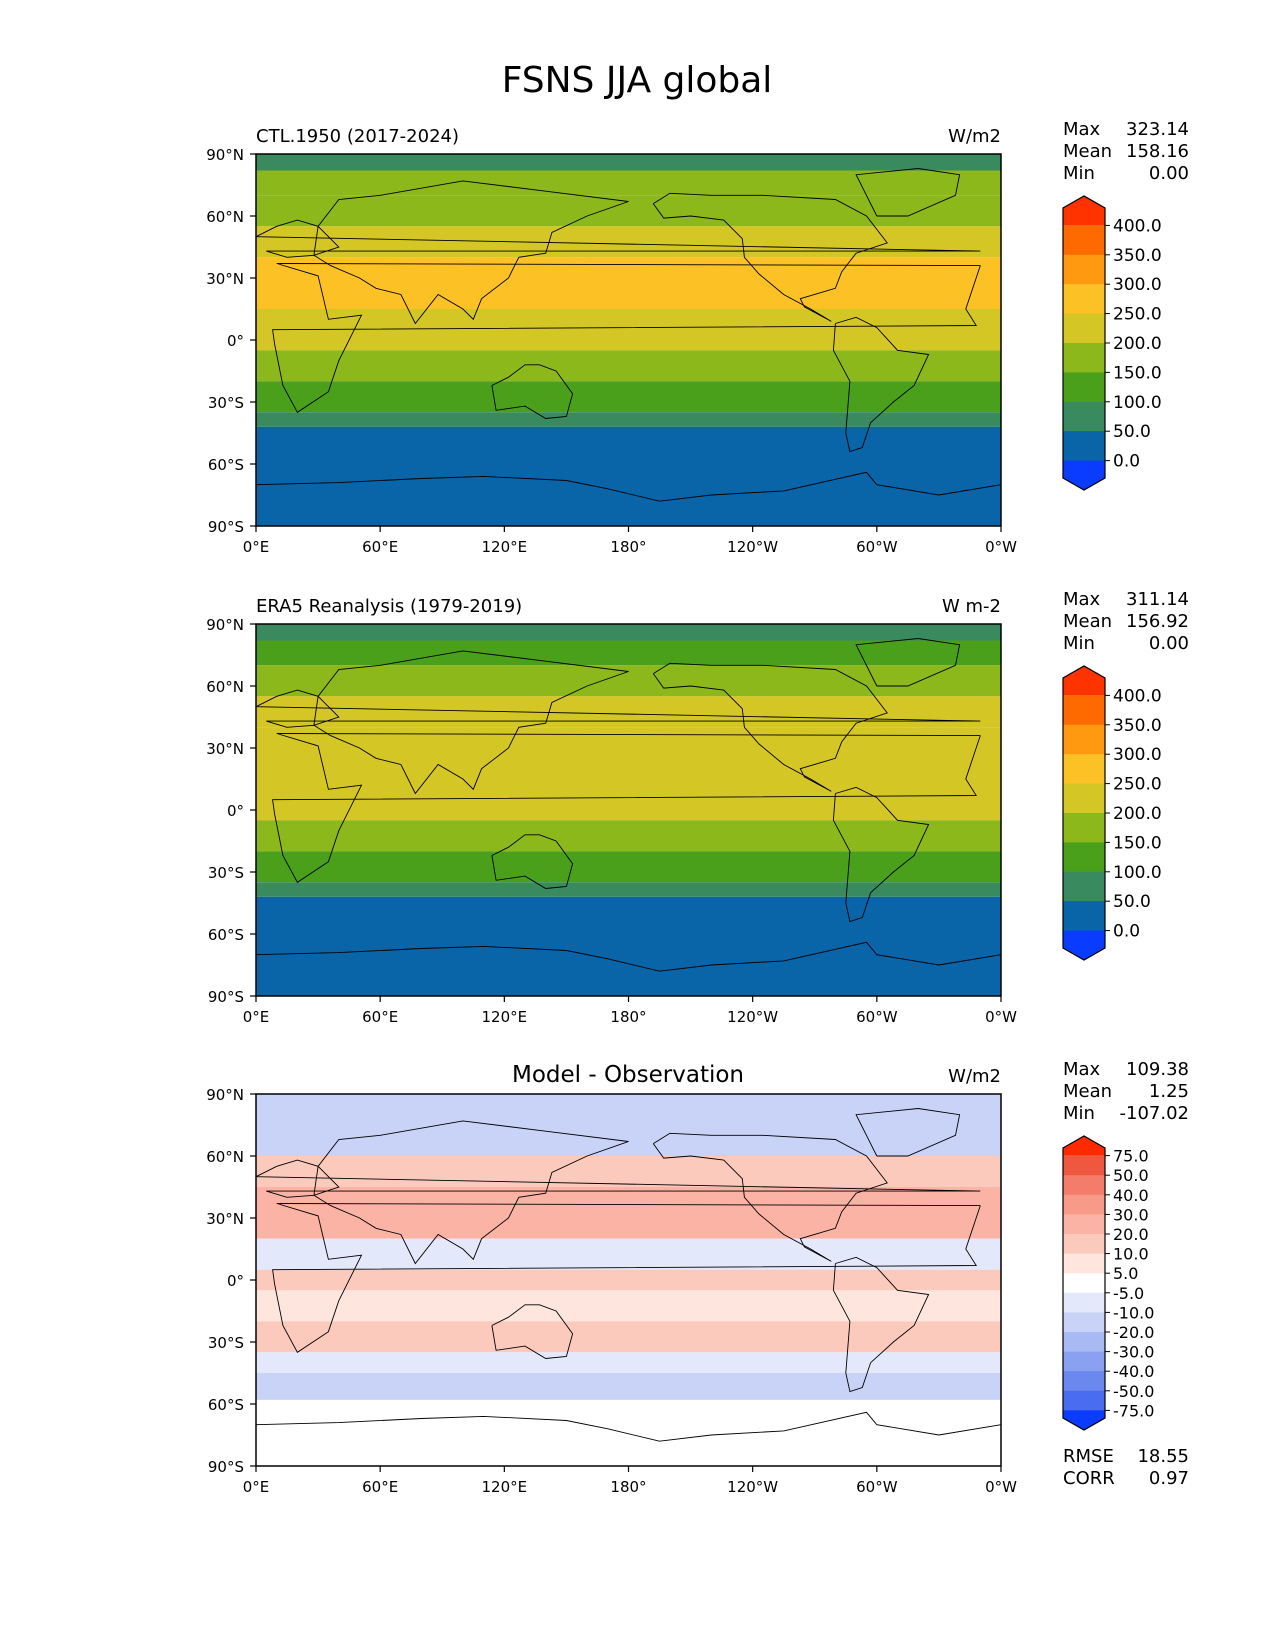  Describe the element at coordinates (1125, 1273) in the screenshot. I see `colorbar-label: 5.0` at that location.